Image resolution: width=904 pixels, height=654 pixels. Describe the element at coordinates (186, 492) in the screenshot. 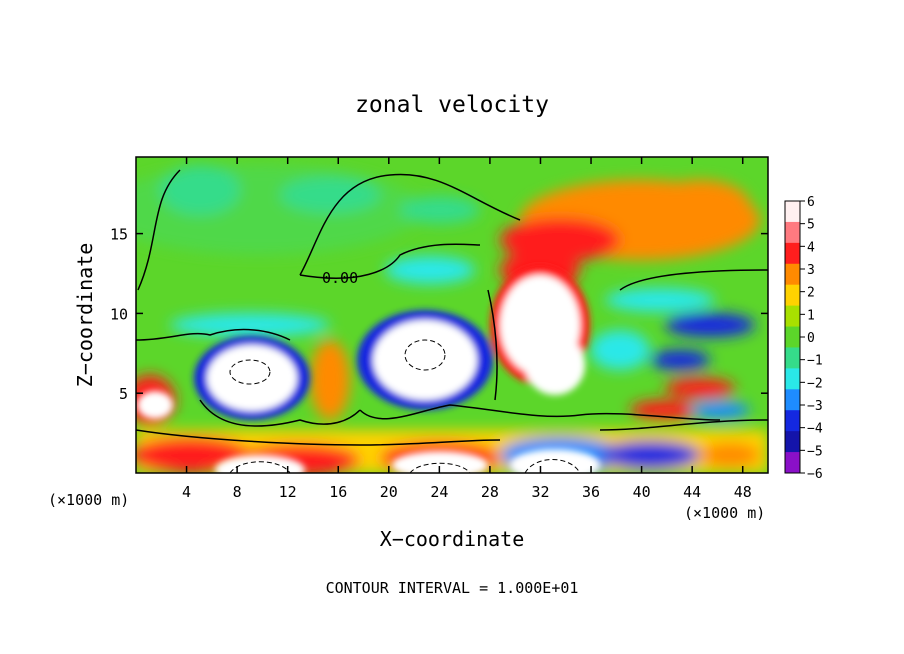

I see `x-tick-label: 4` at that location.